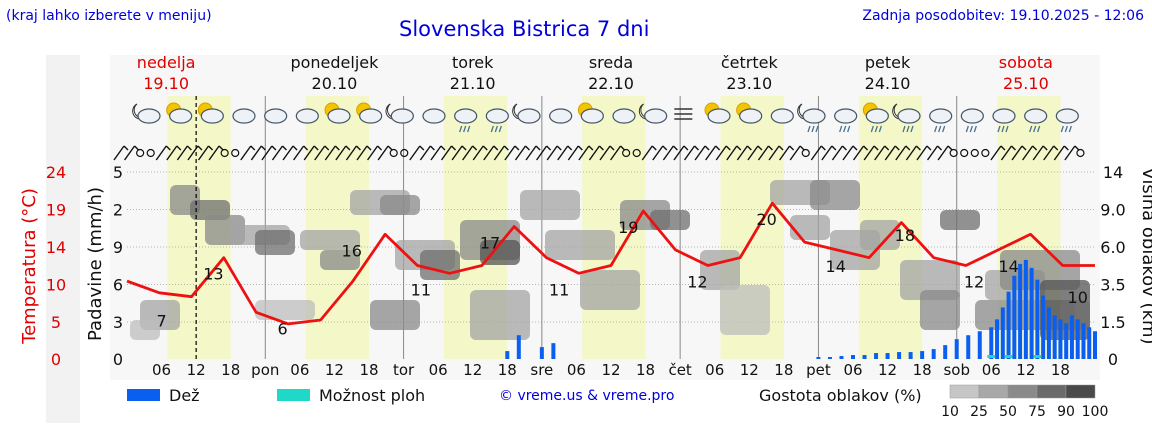  I want to click on temperature-tick: 5, so click(56, 322).